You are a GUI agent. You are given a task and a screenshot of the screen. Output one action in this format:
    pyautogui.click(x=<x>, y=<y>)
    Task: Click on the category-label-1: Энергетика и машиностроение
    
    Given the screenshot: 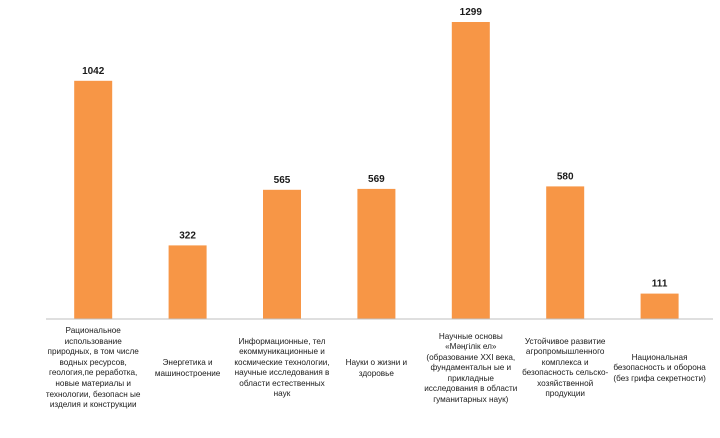 What is the action you would take?
    pyautogui.click(x=187, y=368)
    